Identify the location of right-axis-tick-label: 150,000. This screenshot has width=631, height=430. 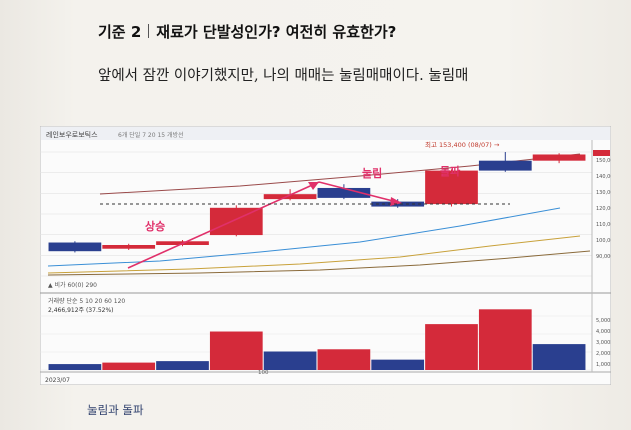
(603, 161).